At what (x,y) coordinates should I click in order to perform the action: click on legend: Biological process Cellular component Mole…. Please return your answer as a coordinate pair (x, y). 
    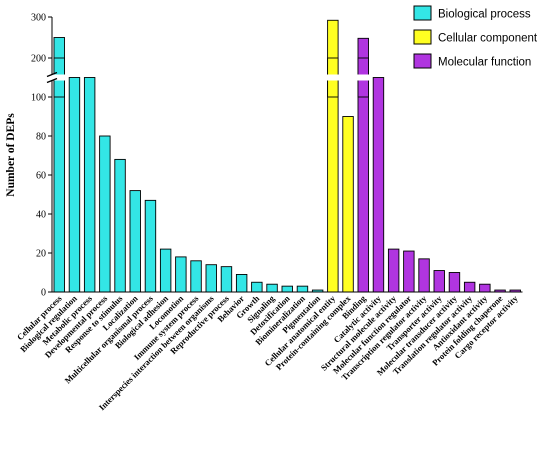
    Looking at the image, I should click on (475, 37).